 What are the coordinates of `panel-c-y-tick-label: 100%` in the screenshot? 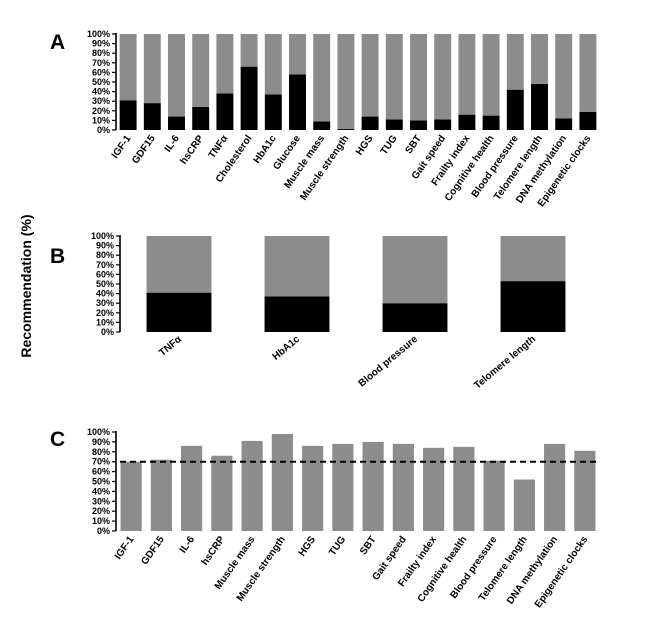 It's located at (98, 432).